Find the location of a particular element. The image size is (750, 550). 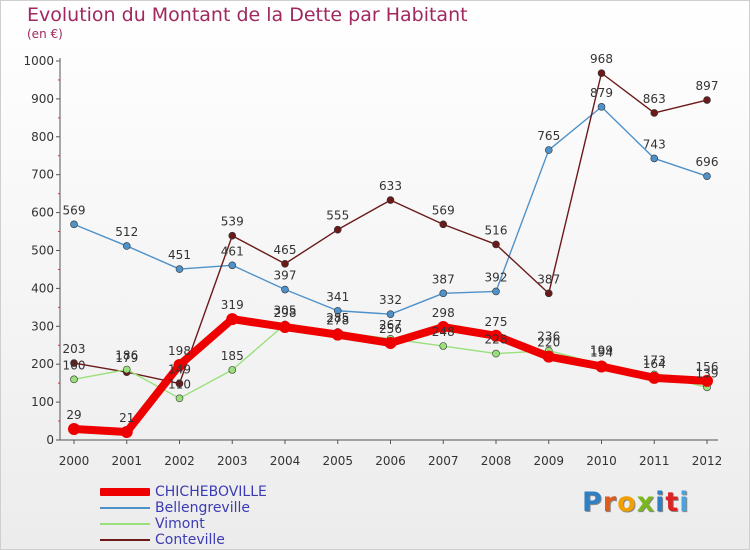

legend-label-conteville: Conteville is located at coordinates (190, 540).